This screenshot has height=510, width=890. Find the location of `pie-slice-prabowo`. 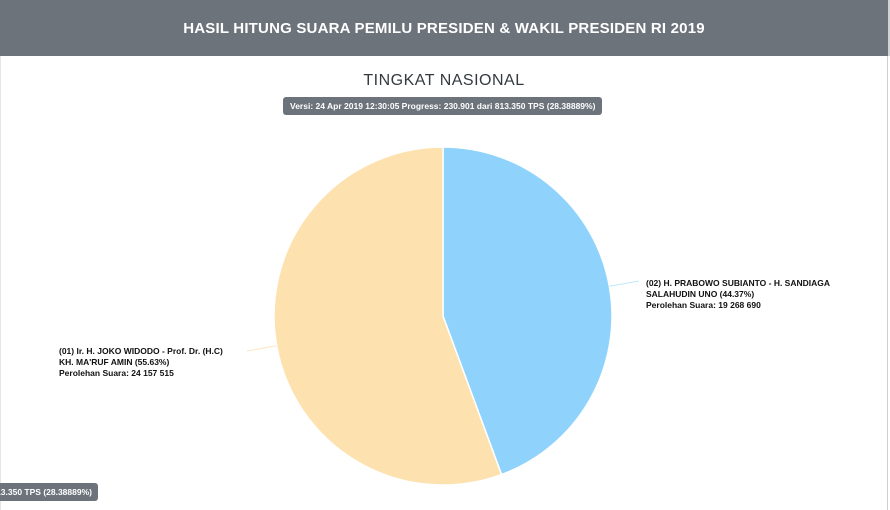

pie-slice-prabowo is located at coordinates (527, 311).